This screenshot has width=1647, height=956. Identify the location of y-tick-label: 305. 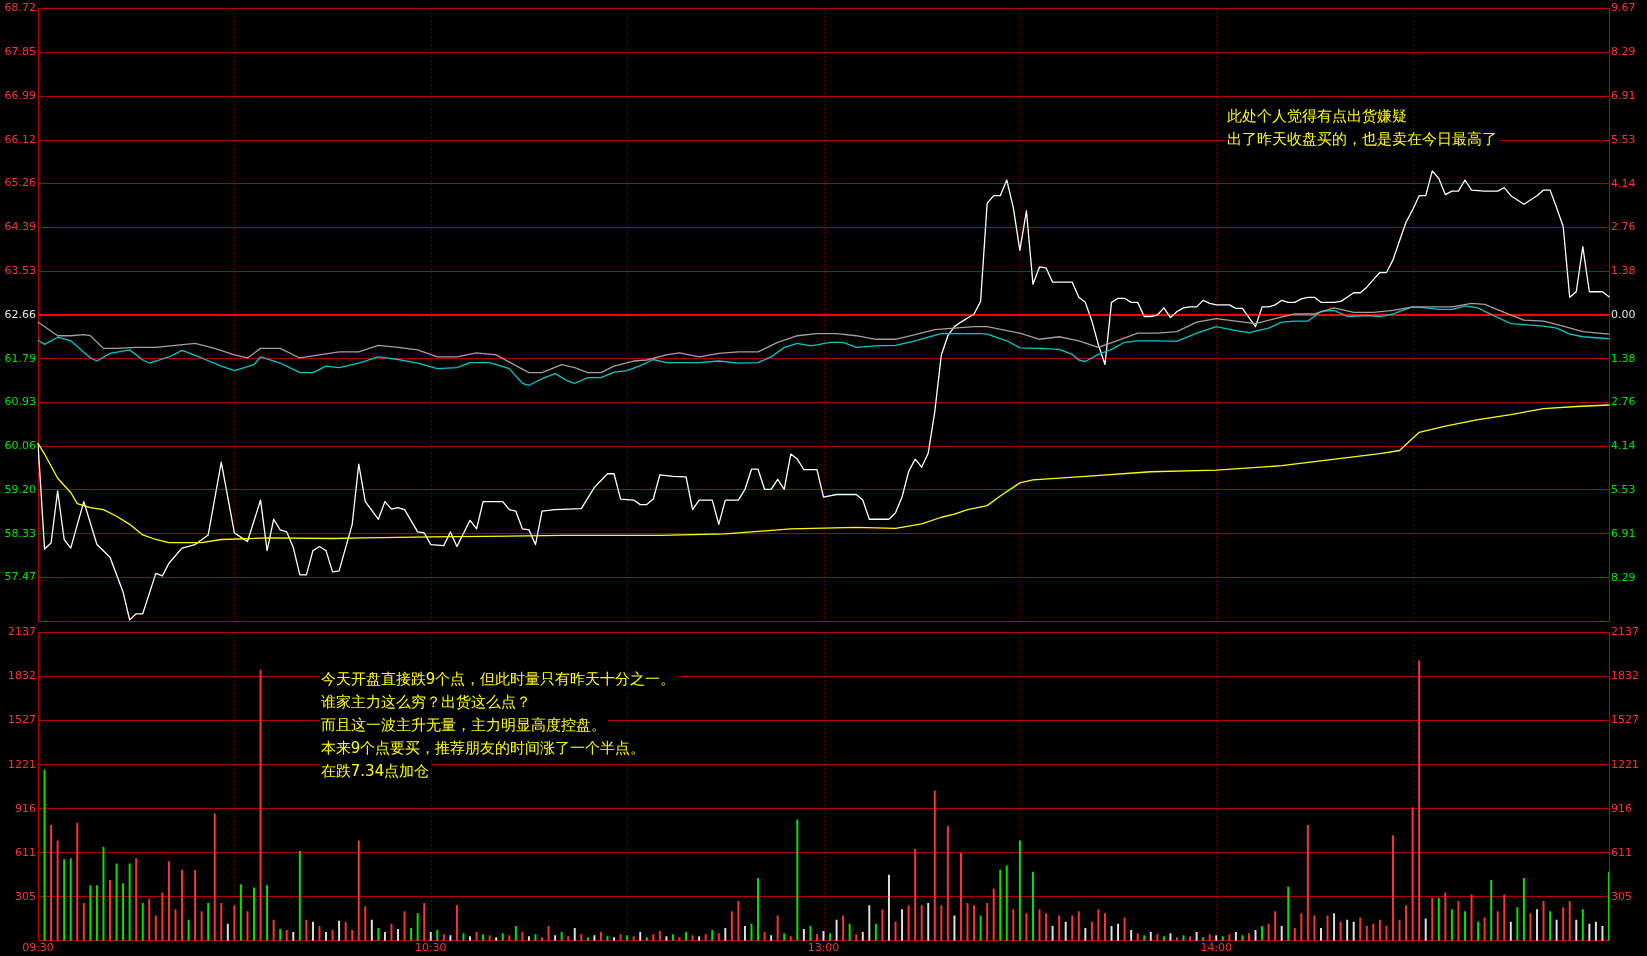
(25, 896).